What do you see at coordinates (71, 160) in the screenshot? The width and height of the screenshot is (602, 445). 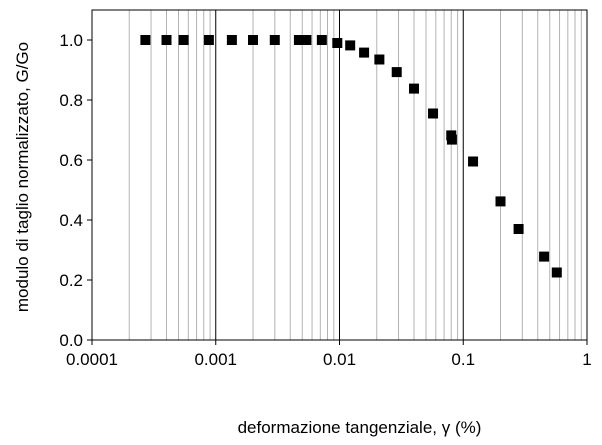 I see `y-tick-label: 0.6` at bounding box center [71, 160].